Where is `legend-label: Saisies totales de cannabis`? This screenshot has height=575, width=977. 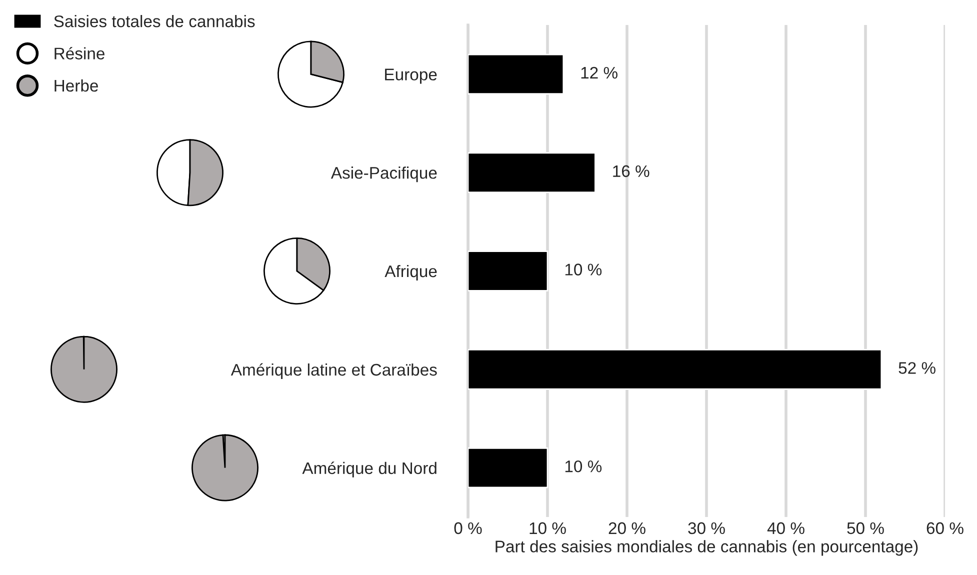 legend-label: Saisies totales de cannabis is located at coordinates (154, 21).